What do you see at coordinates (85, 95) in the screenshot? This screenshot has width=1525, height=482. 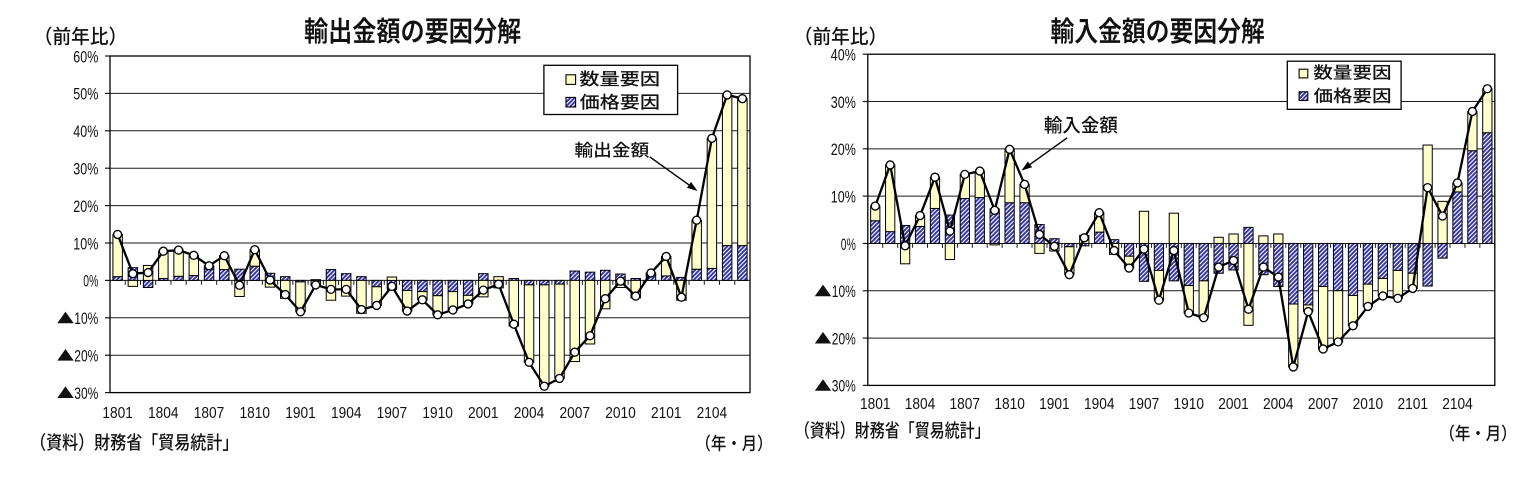 I see `svg-text: 50%` at bounding box center [85, 95].